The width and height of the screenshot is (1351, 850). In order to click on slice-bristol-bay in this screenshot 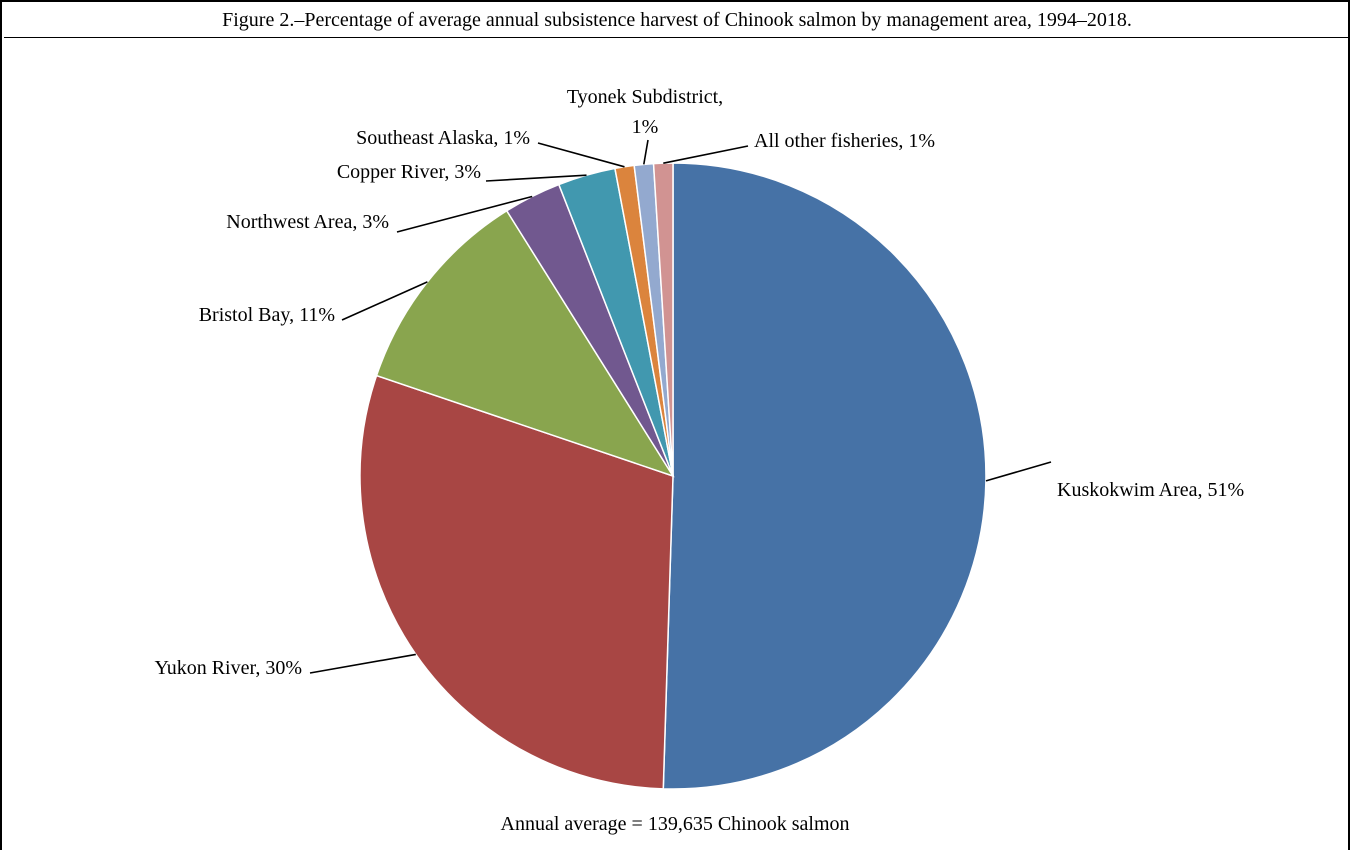, I will do `click(525, 343)`.